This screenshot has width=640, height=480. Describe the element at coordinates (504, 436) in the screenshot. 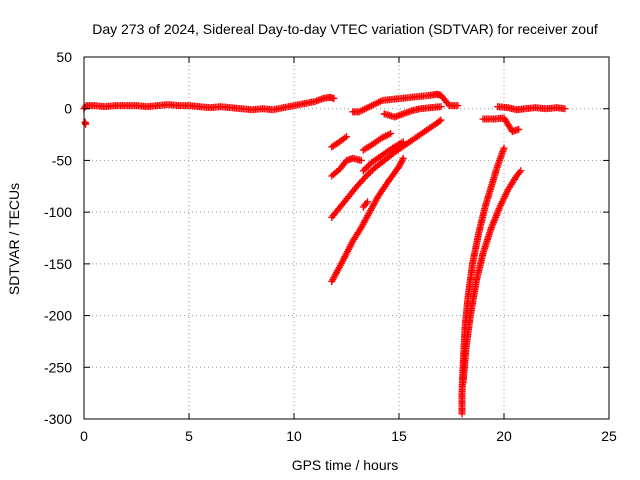

I see `x-tick-label: 20` at that location.